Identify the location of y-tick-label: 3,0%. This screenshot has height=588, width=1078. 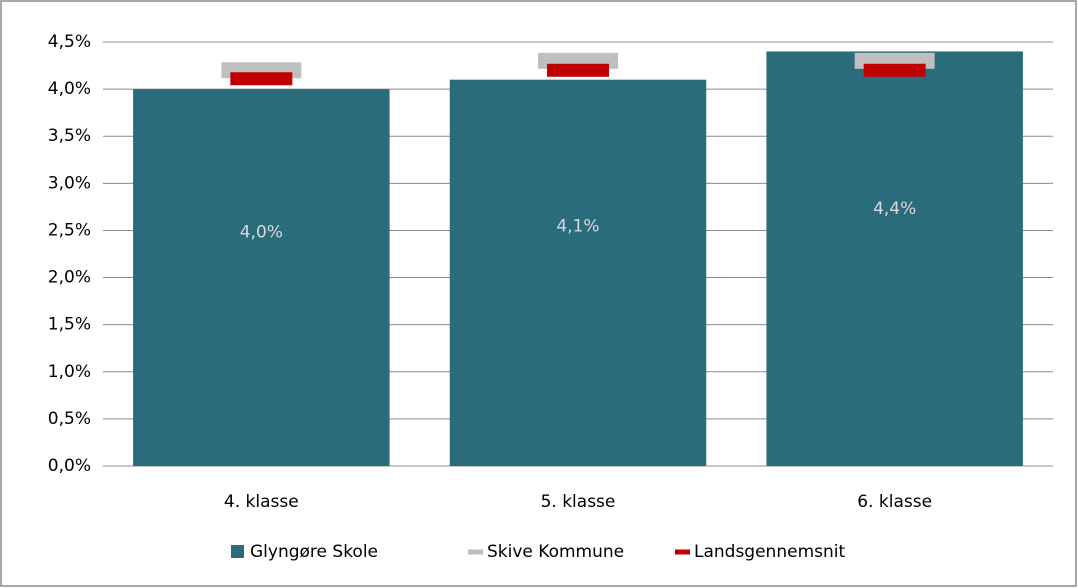
(69, 183).